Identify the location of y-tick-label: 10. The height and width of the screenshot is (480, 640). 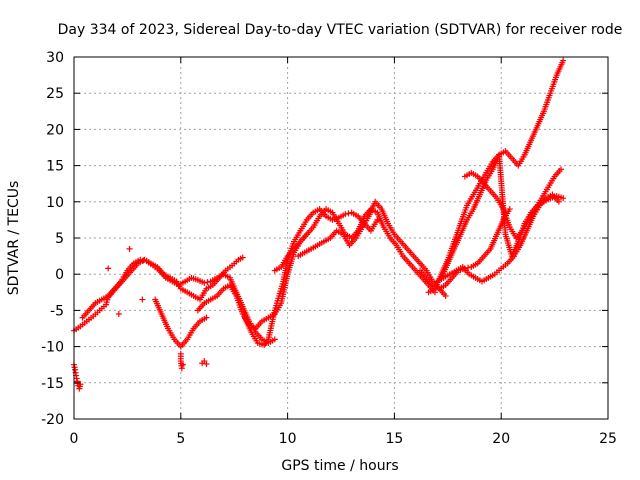
(55, 203).